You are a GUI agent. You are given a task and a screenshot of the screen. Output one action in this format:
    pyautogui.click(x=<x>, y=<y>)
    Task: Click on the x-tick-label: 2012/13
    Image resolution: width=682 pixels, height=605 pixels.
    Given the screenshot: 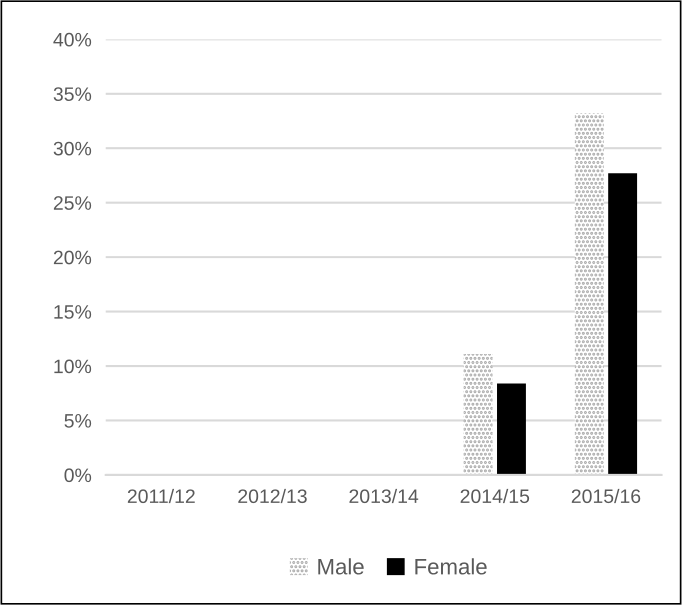 What is the action you would take?
    pyautogui.click(x=272, y=496)
    